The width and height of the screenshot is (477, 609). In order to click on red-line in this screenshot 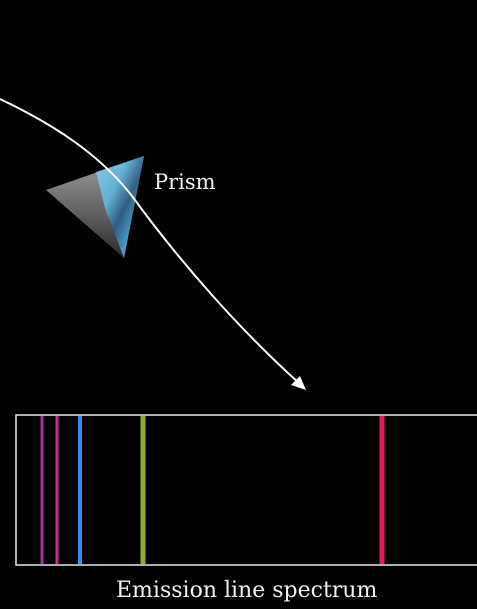, I will do `click(382, 490)`.